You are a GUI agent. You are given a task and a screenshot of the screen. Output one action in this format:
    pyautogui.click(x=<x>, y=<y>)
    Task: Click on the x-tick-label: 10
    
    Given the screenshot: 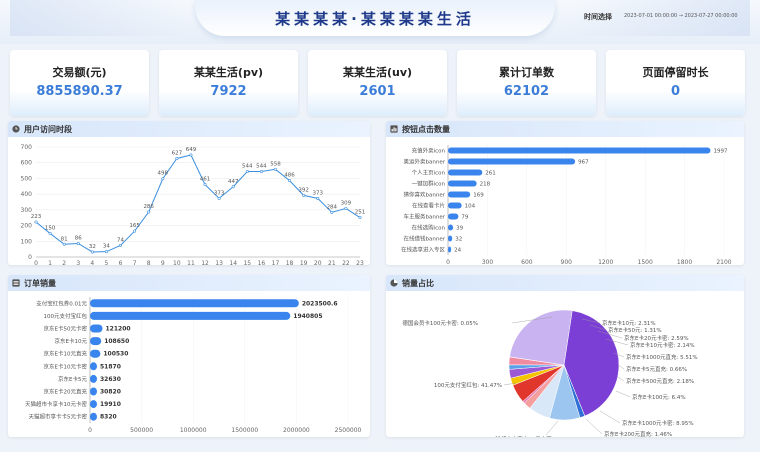 What is the action you would take?
    pyautogui.click(x=177, y=262)
    